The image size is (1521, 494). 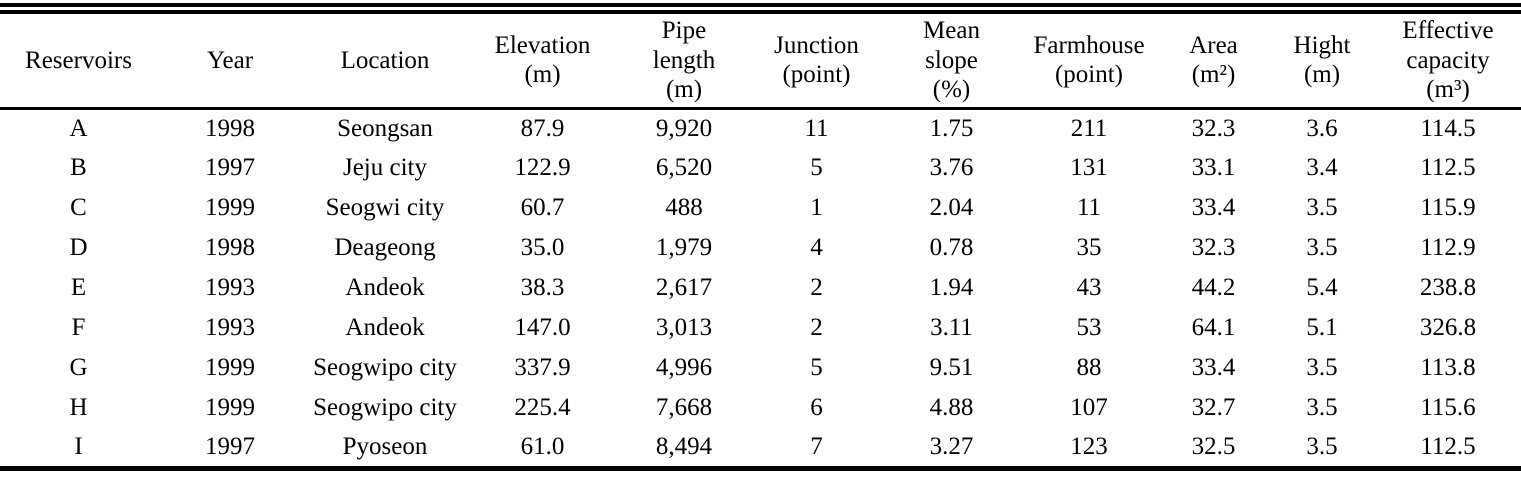 What do you see at coordinates (684, 407) in the screenshot?
I see `cell-pipe-length: 7,668` at bounding box center [684, 407].